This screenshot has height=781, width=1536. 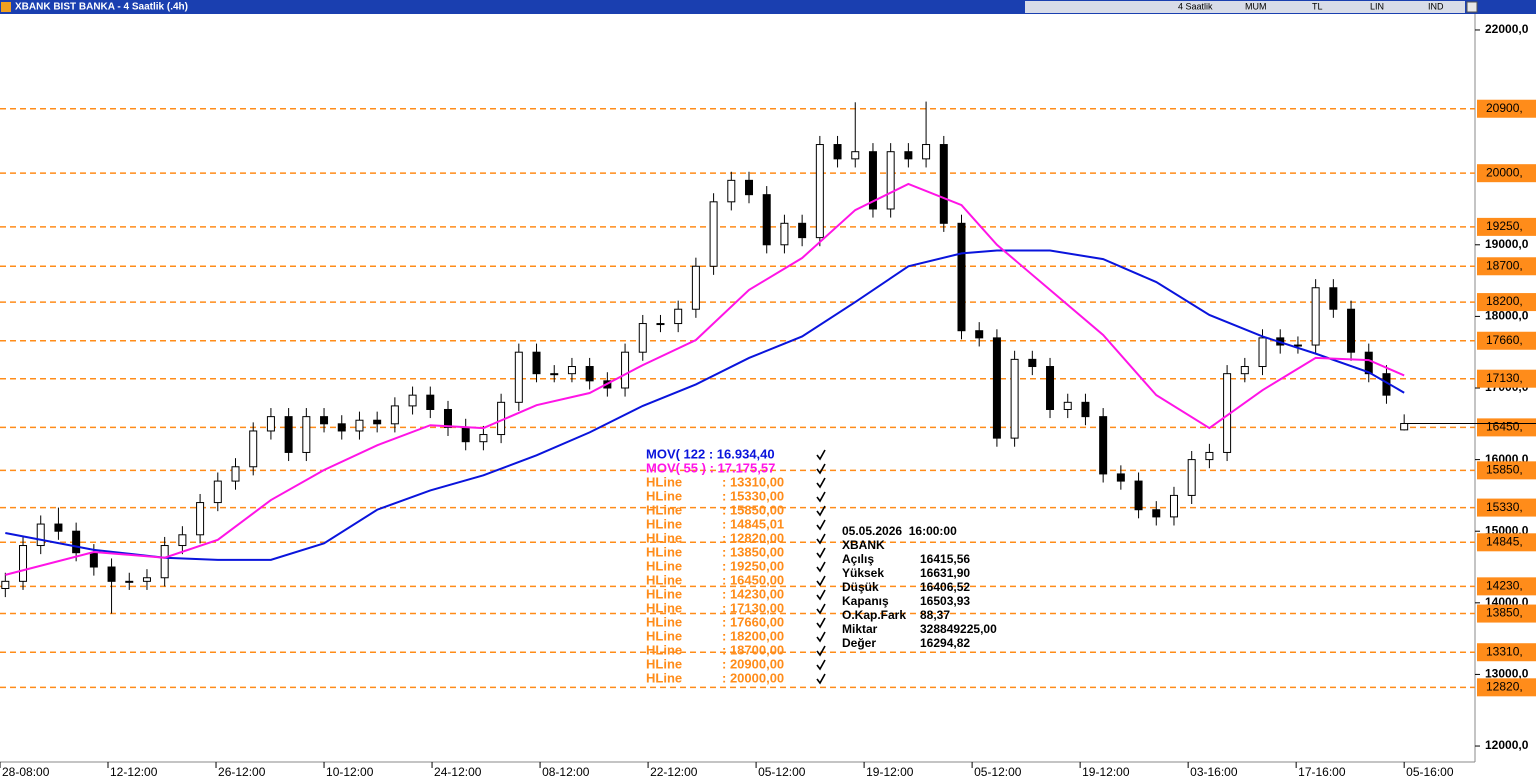 I want to click on info-value: 328849225,00, so click(x=958, y=629).